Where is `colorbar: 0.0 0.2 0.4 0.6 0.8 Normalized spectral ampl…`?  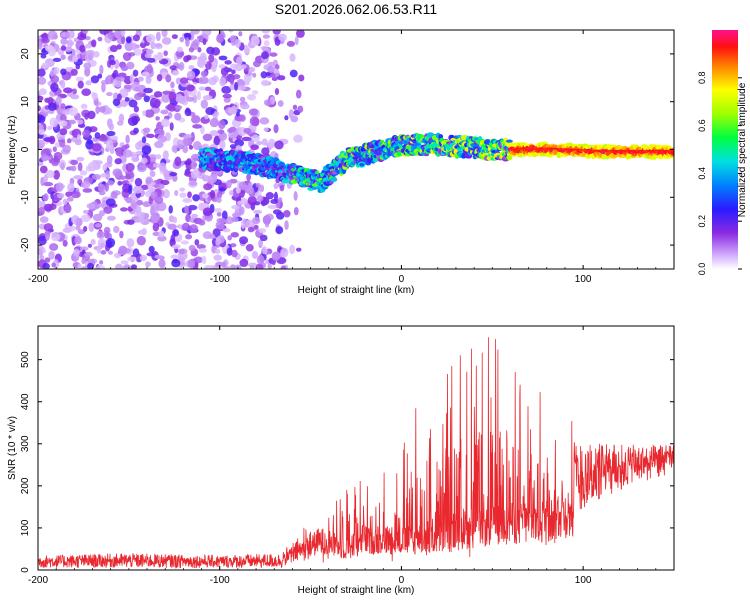
colorbar: 0.0 0.2 0.4 0.6 0.8 Normalized spectral ampl… is located at coordinates (722, 152).